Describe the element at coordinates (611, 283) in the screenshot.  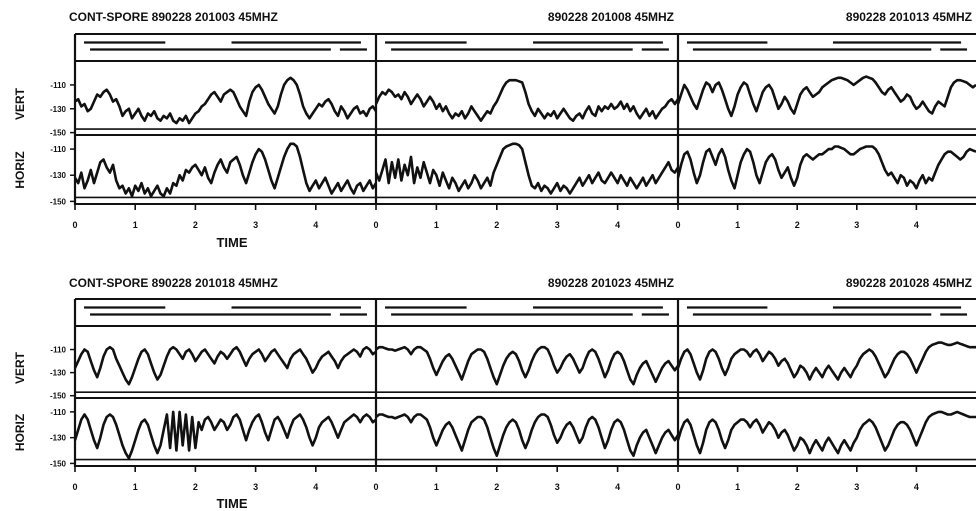
I see `panel-title: 890228 201023 45MHZ` at that location.